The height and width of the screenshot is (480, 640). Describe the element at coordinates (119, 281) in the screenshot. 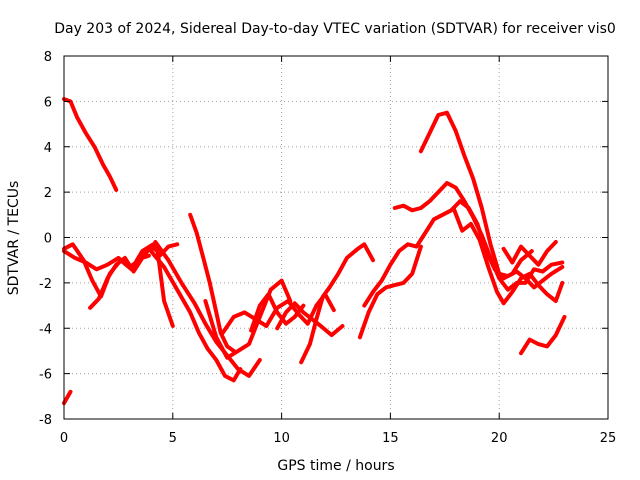

I see `series-line-s5` at that location.